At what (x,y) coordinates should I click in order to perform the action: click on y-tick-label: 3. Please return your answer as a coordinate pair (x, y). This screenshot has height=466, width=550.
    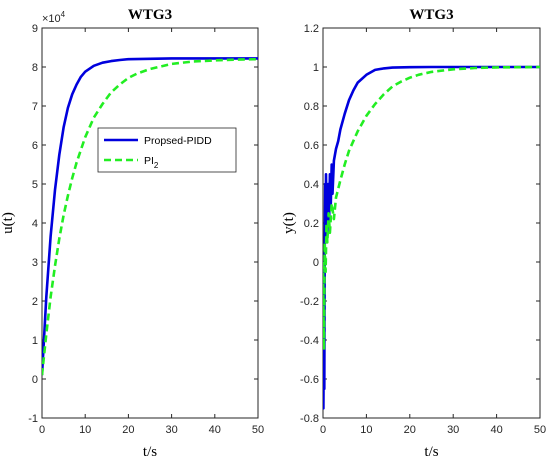
    Looking at the image, I should click on (35, 263).